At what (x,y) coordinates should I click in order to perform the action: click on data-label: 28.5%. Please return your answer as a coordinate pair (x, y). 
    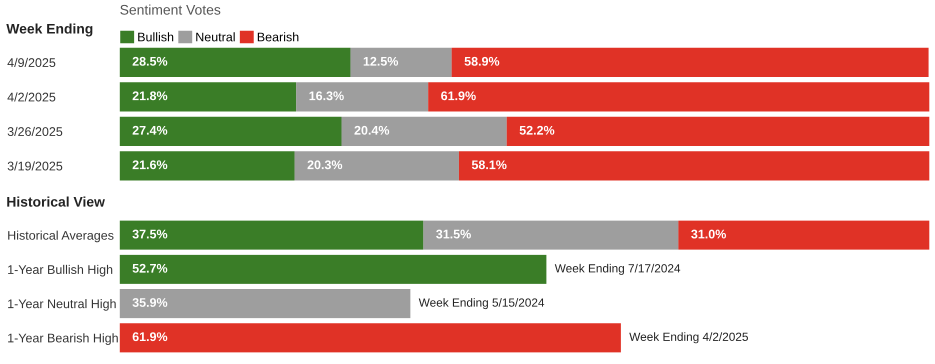
    Looking at the image, I should click on (150, 61).